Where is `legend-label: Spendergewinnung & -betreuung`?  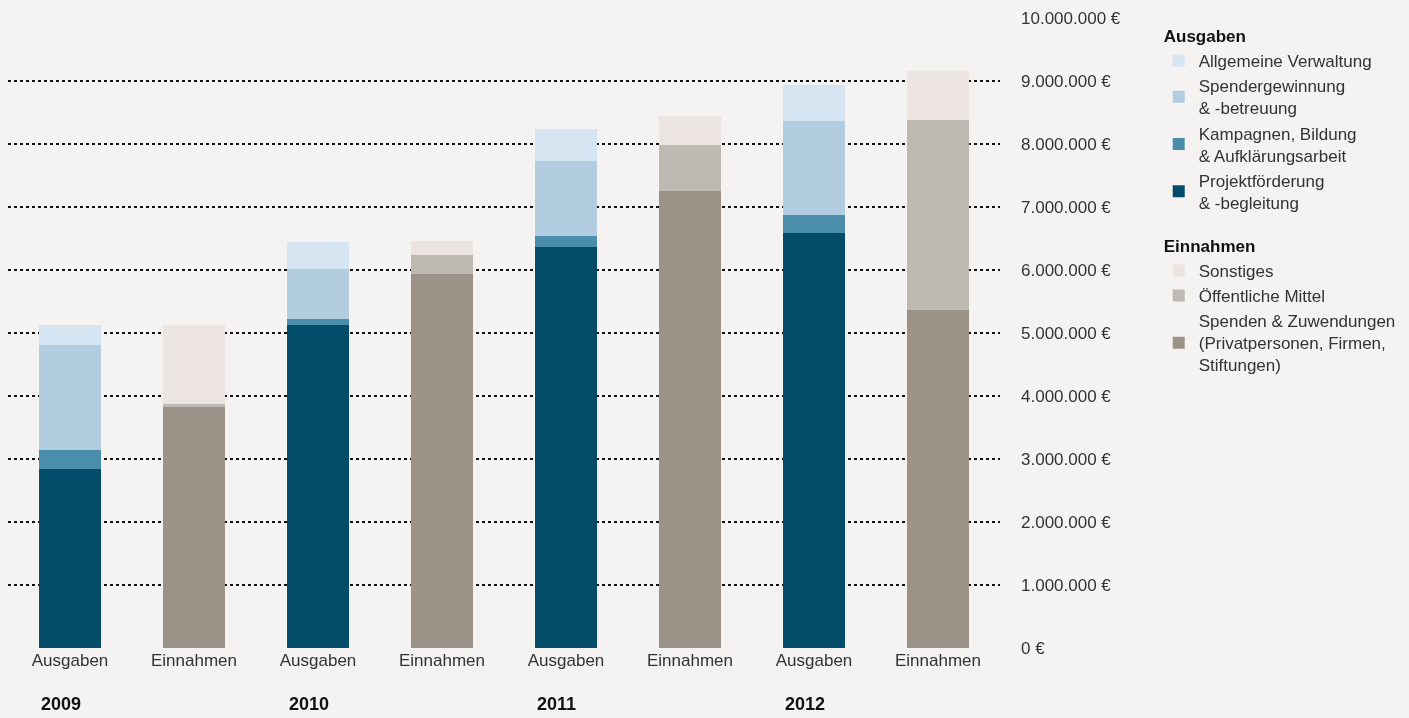
legend-label: Spendergewinnung & -betreuung is located at coordinates (1272, 98).